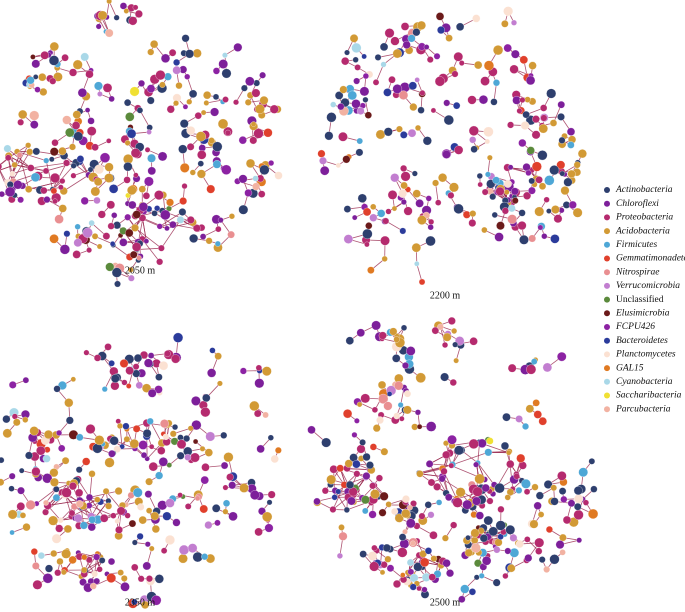  Describe the element at coordinates (445, 295) in the screenshot. I see `panel-label: 2200 m` at that location.